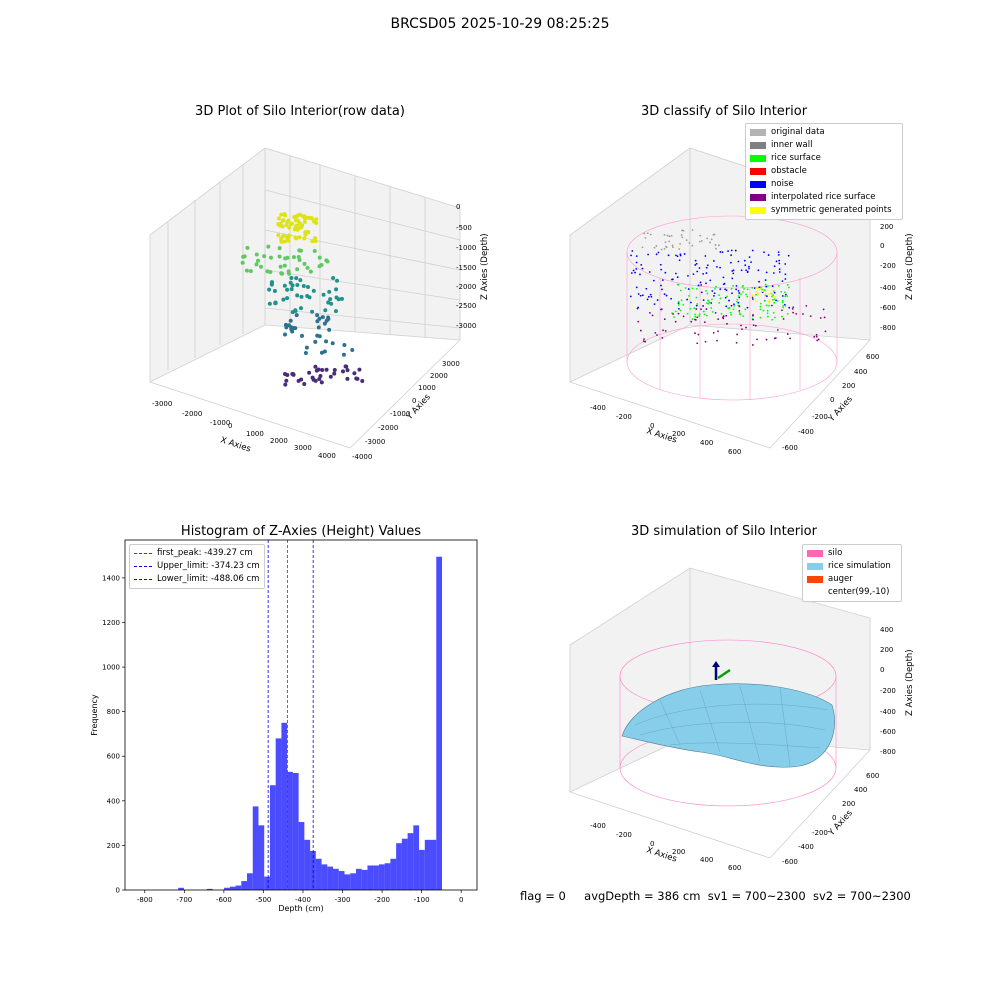  Describe the element at coordinates (343, 900) in the screenshot. I see `histogram-xtick-label: -300` at that location.